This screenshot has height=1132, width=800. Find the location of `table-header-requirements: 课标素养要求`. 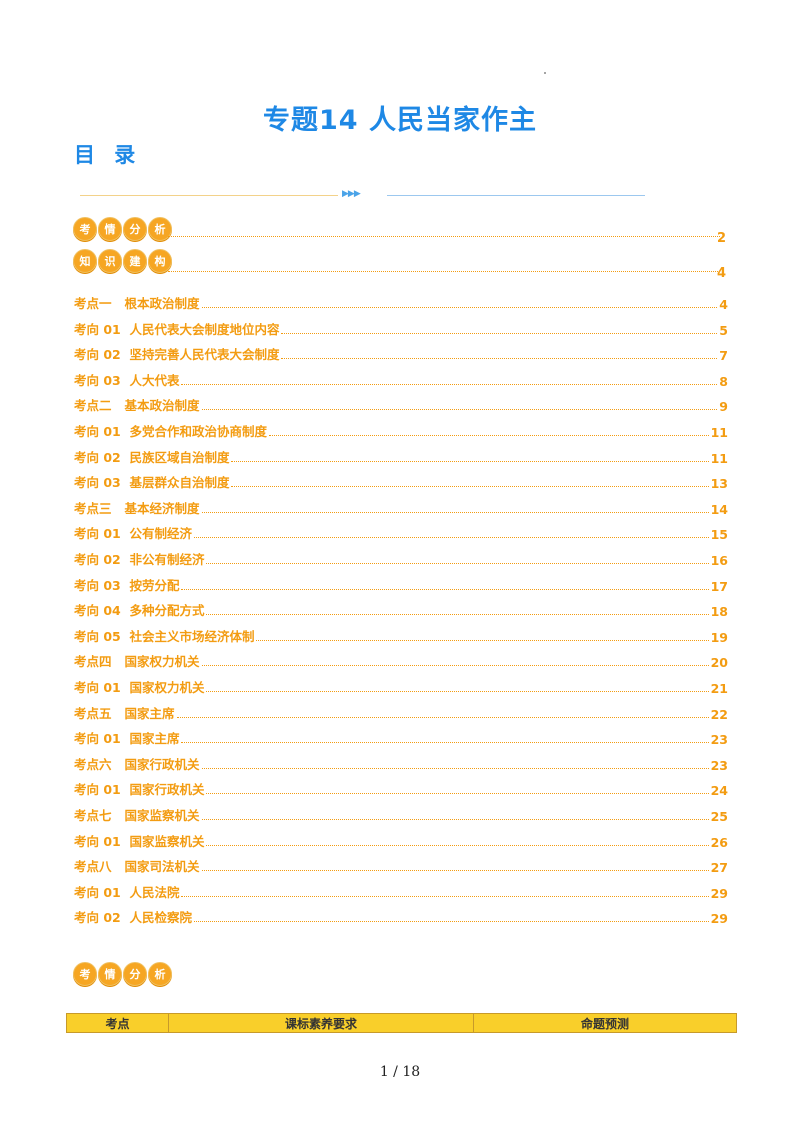

table-header-requirements: 课标素养要求 is located at coordinates (321, 1023).